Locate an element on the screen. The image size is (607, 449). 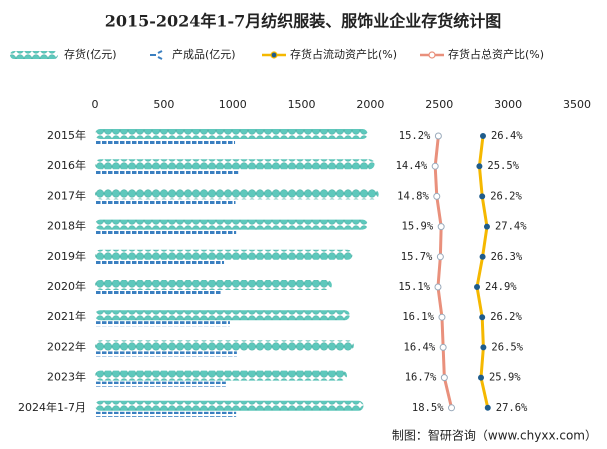
y-tick-label: 2022年 is located at coordinates (66, 346).